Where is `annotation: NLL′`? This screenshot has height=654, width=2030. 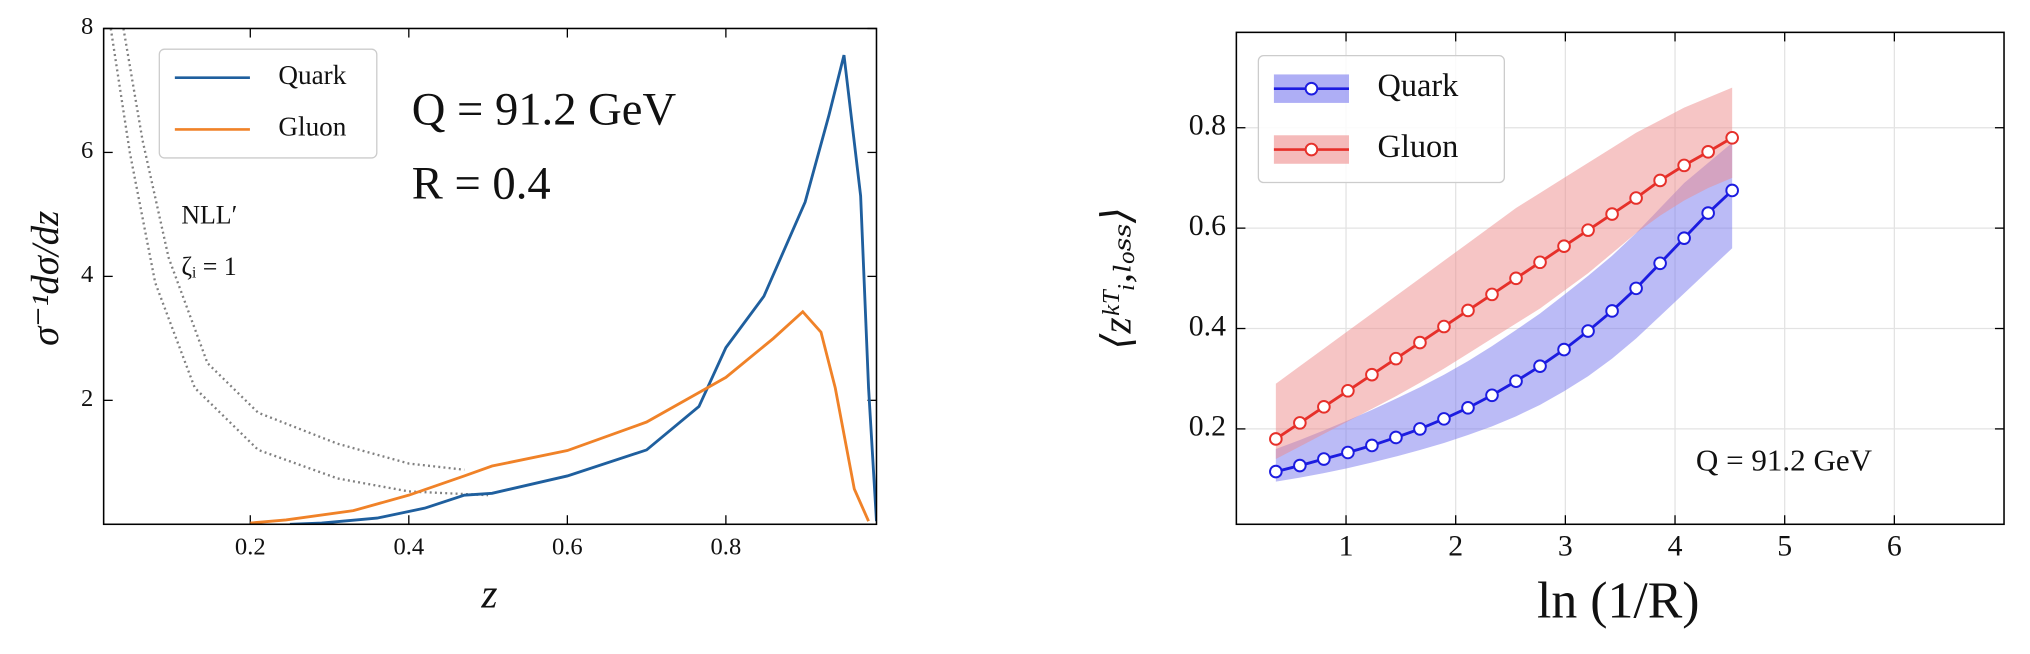
annotation: NLL′ is located at coordinates (209, 214).